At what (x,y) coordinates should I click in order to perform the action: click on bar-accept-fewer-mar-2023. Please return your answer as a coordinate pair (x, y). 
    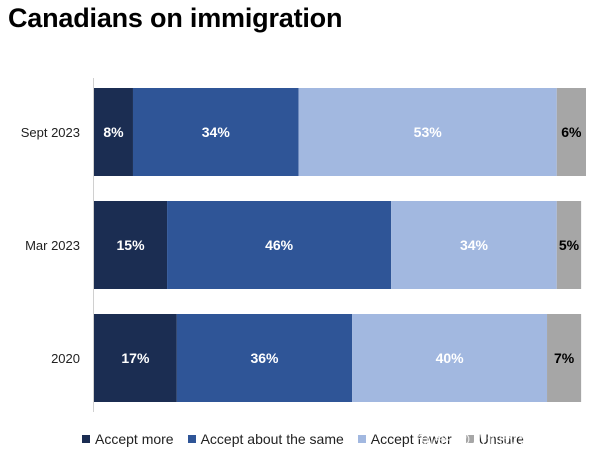
    Looking at the image, I should click on (474, 245).